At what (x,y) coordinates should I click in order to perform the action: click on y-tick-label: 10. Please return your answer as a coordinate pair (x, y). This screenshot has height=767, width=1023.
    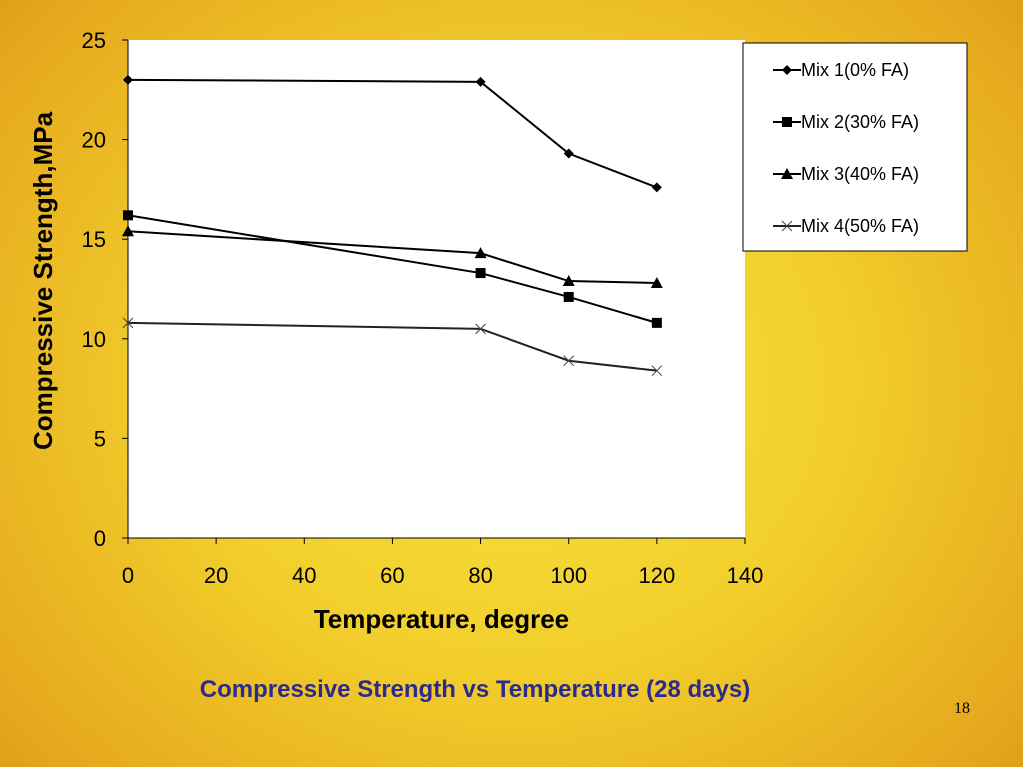
    Looking at the image, I should click on (94, 339).